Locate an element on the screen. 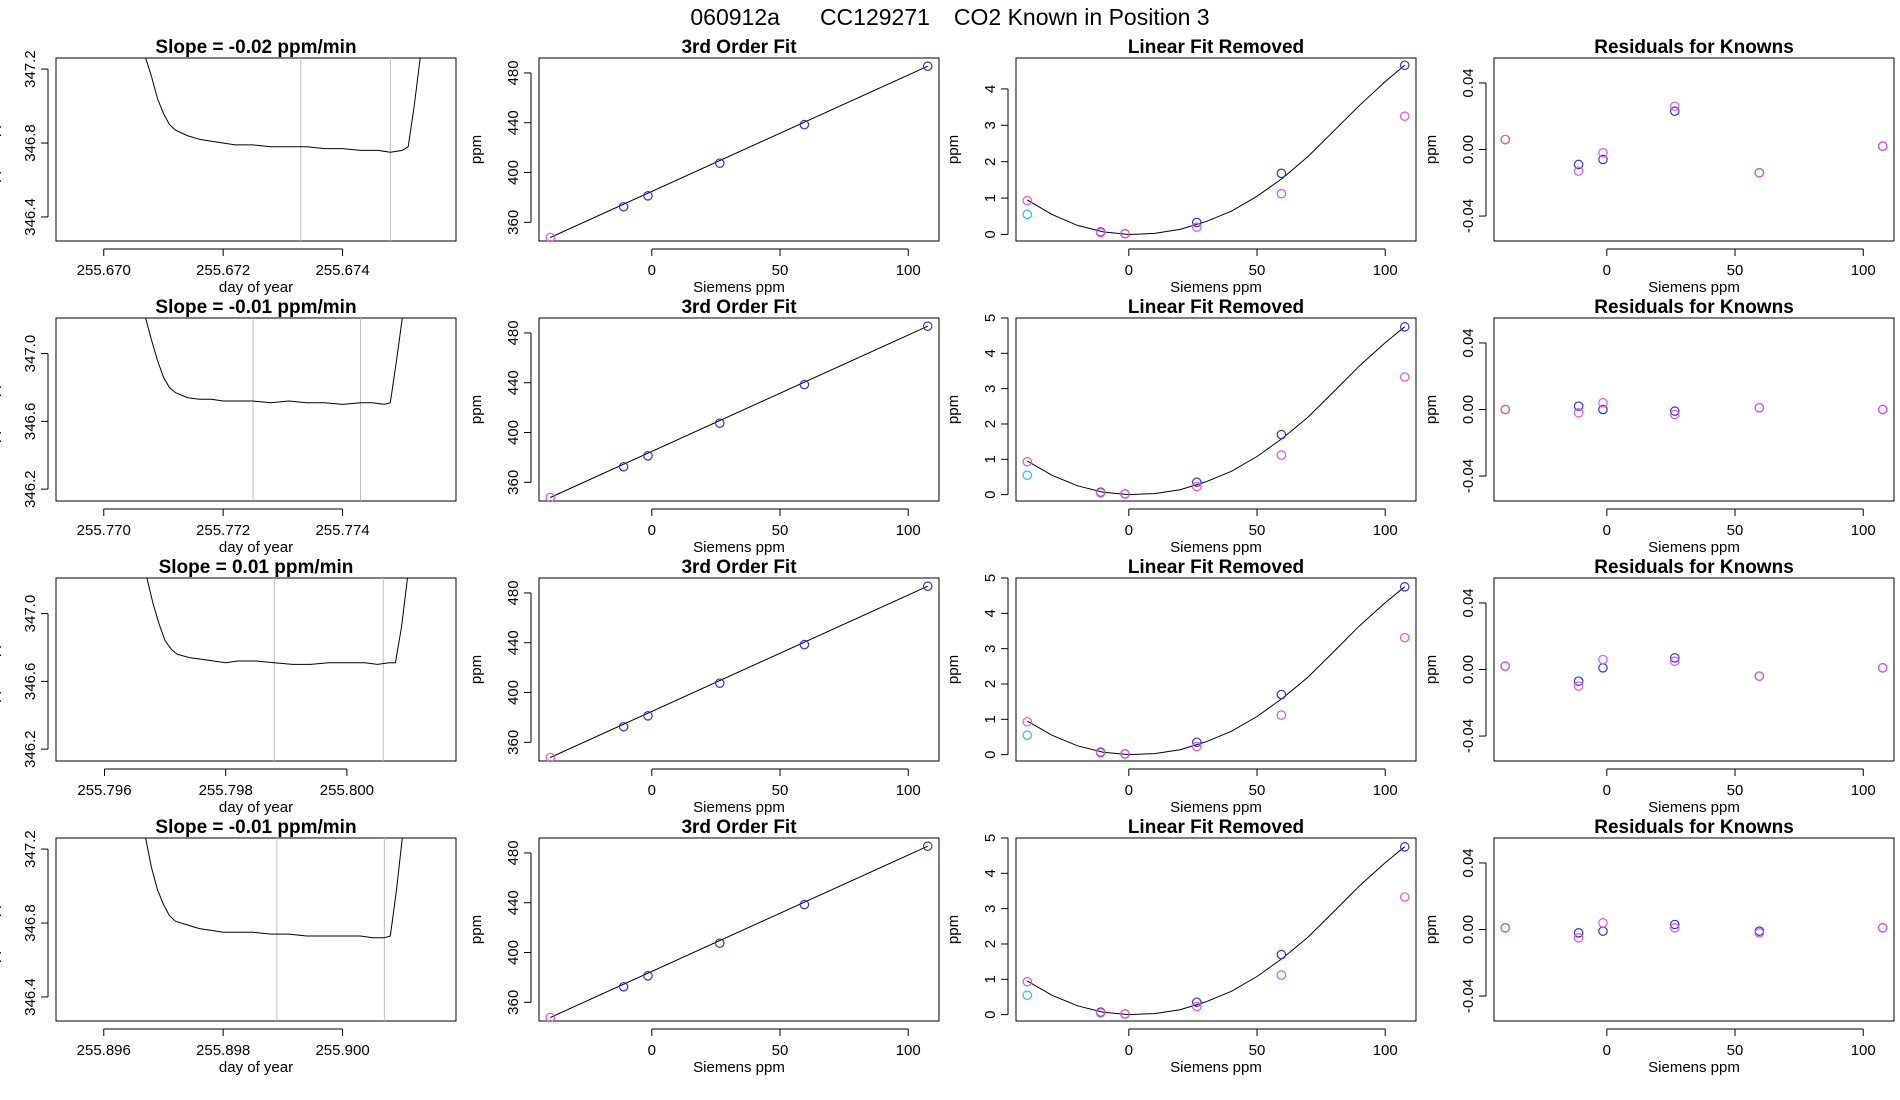 This screenshot has height=1100, width=1900. y-tick-label: 0.00 is located at coordinates (1468, 929).